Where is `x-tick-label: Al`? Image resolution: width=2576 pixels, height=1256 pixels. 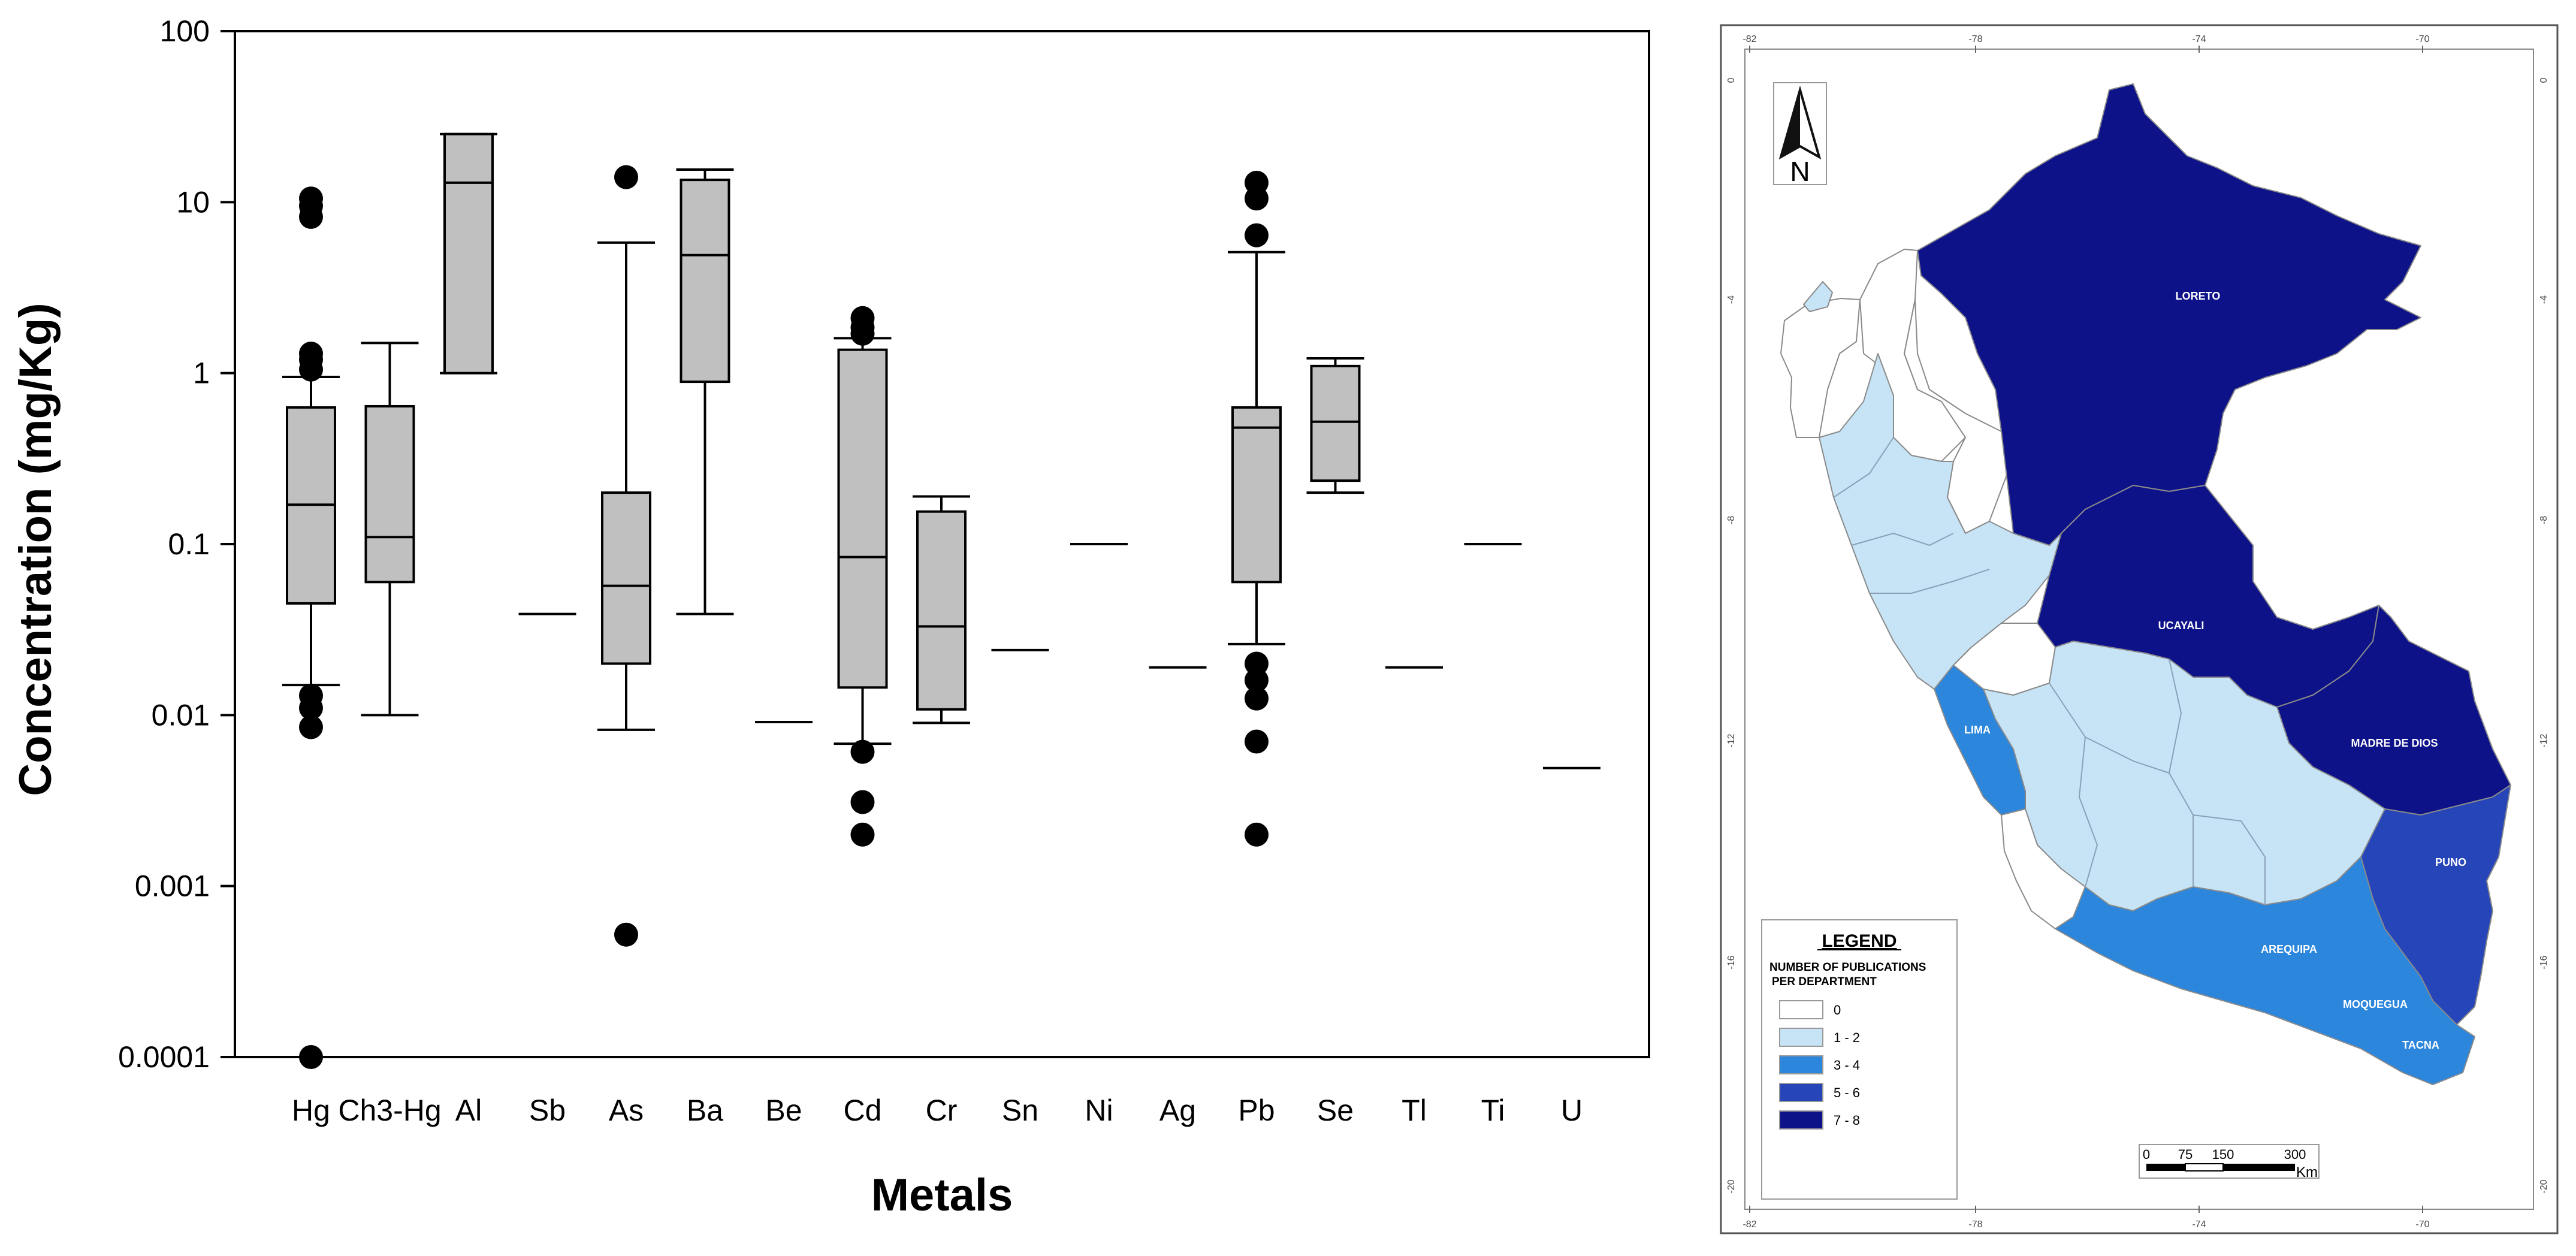
x-tick-label: Al is located at coordinates (469, 1111).